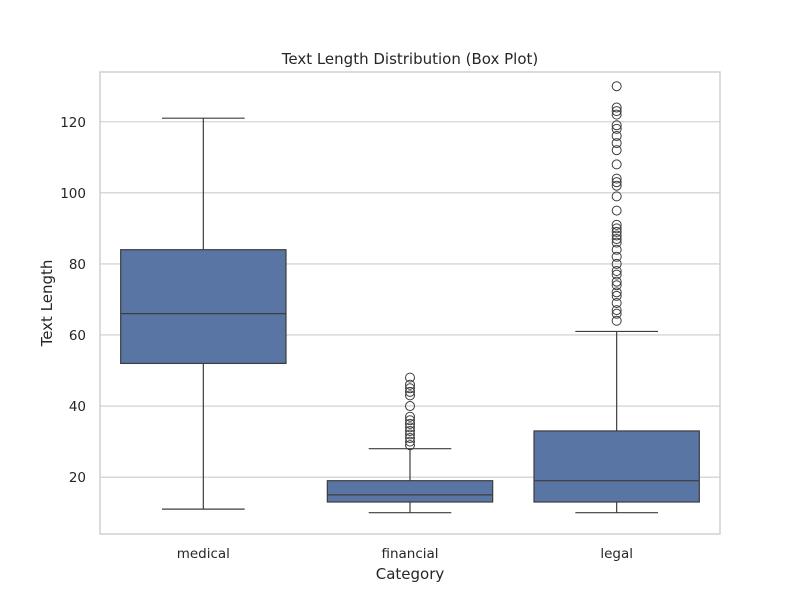 The image size is (800, 600). Describe the element at coordinates (410, 59) in the screenshot. I see `chart-title: Text Length Distribution (Box Plot)` at that location.